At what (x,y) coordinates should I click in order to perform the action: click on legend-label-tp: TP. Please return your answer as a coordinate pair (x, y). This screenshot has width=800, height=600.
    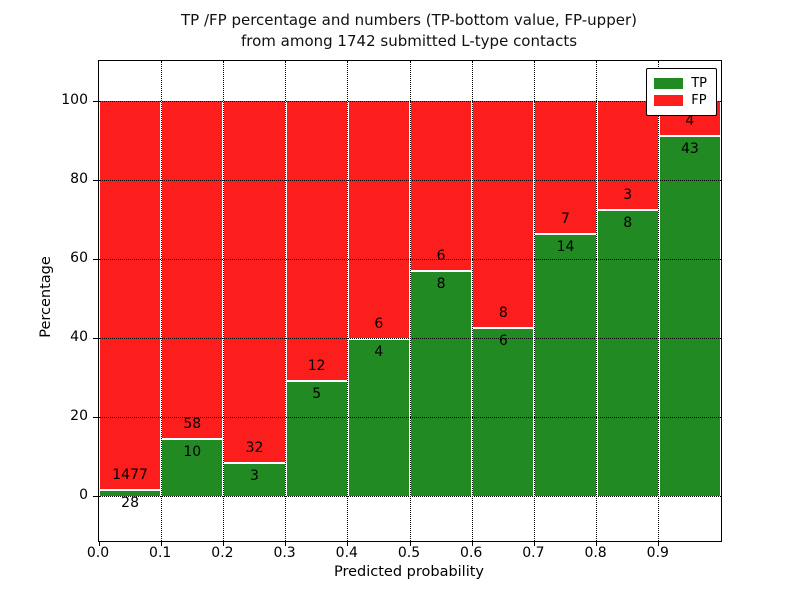
    Looking at the image, I should click on (699, 83).